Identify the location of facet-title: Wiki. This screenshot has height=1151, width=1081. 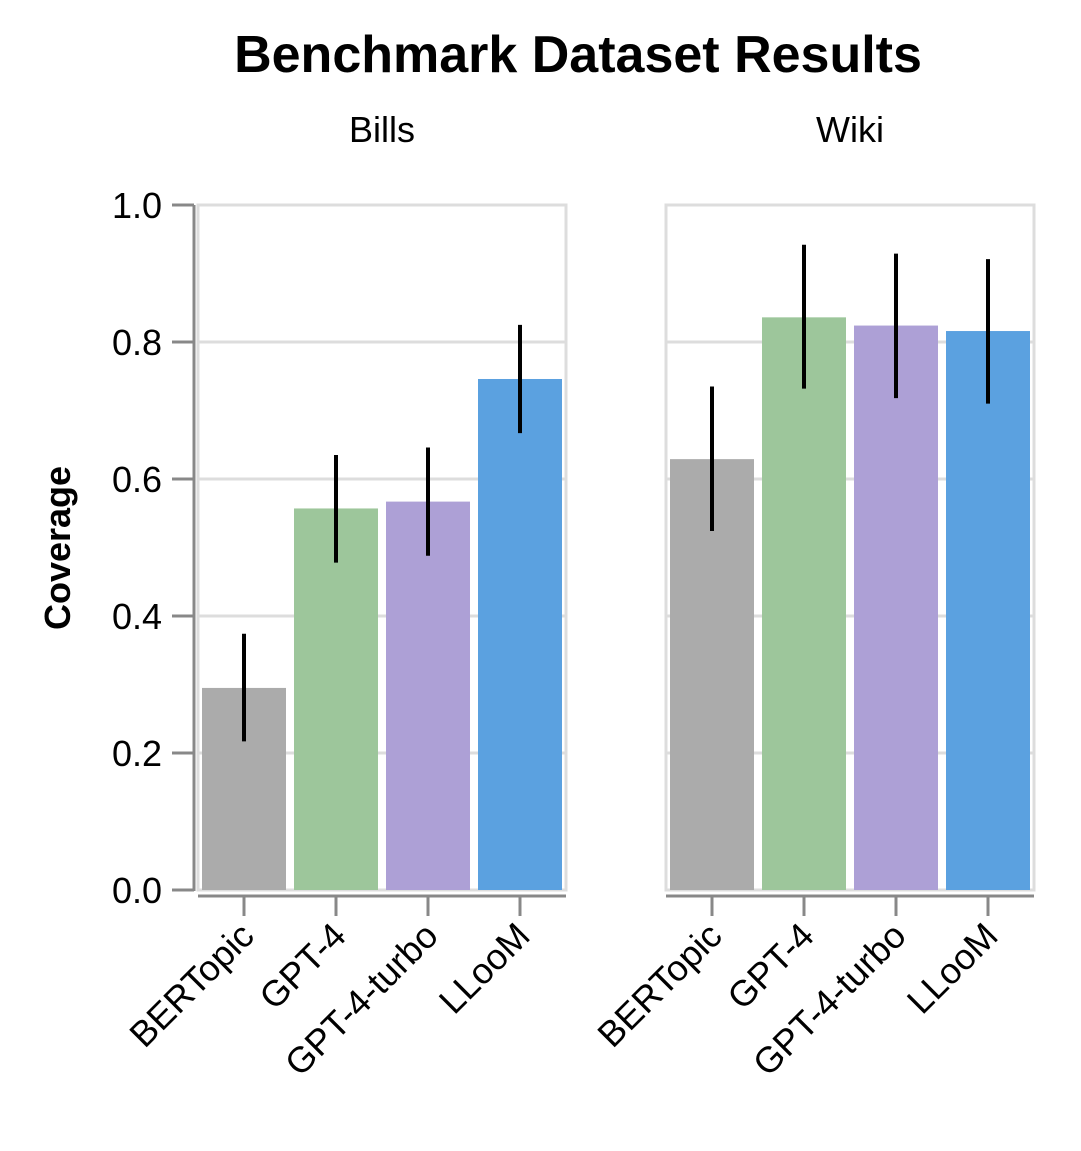
(850, 129).